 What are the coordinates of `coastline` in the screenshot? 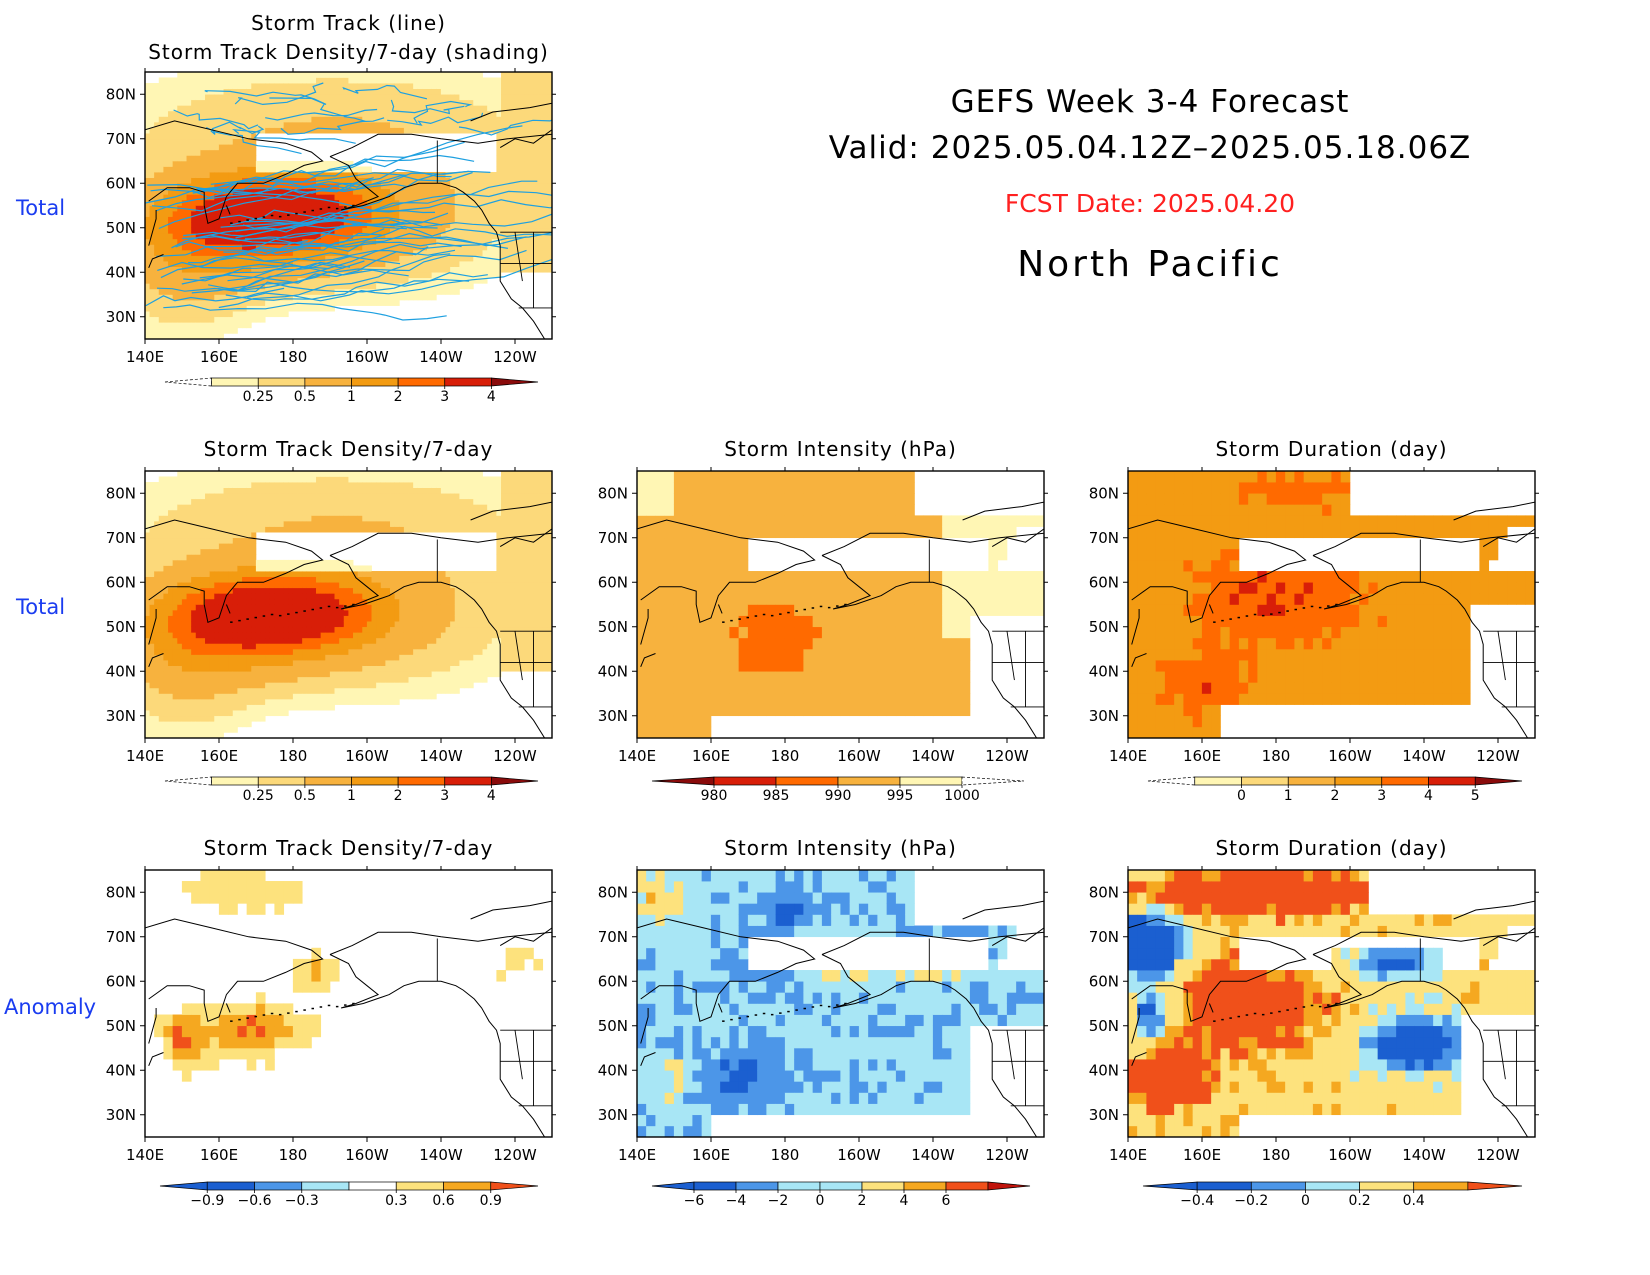 It's located at (234, 172).